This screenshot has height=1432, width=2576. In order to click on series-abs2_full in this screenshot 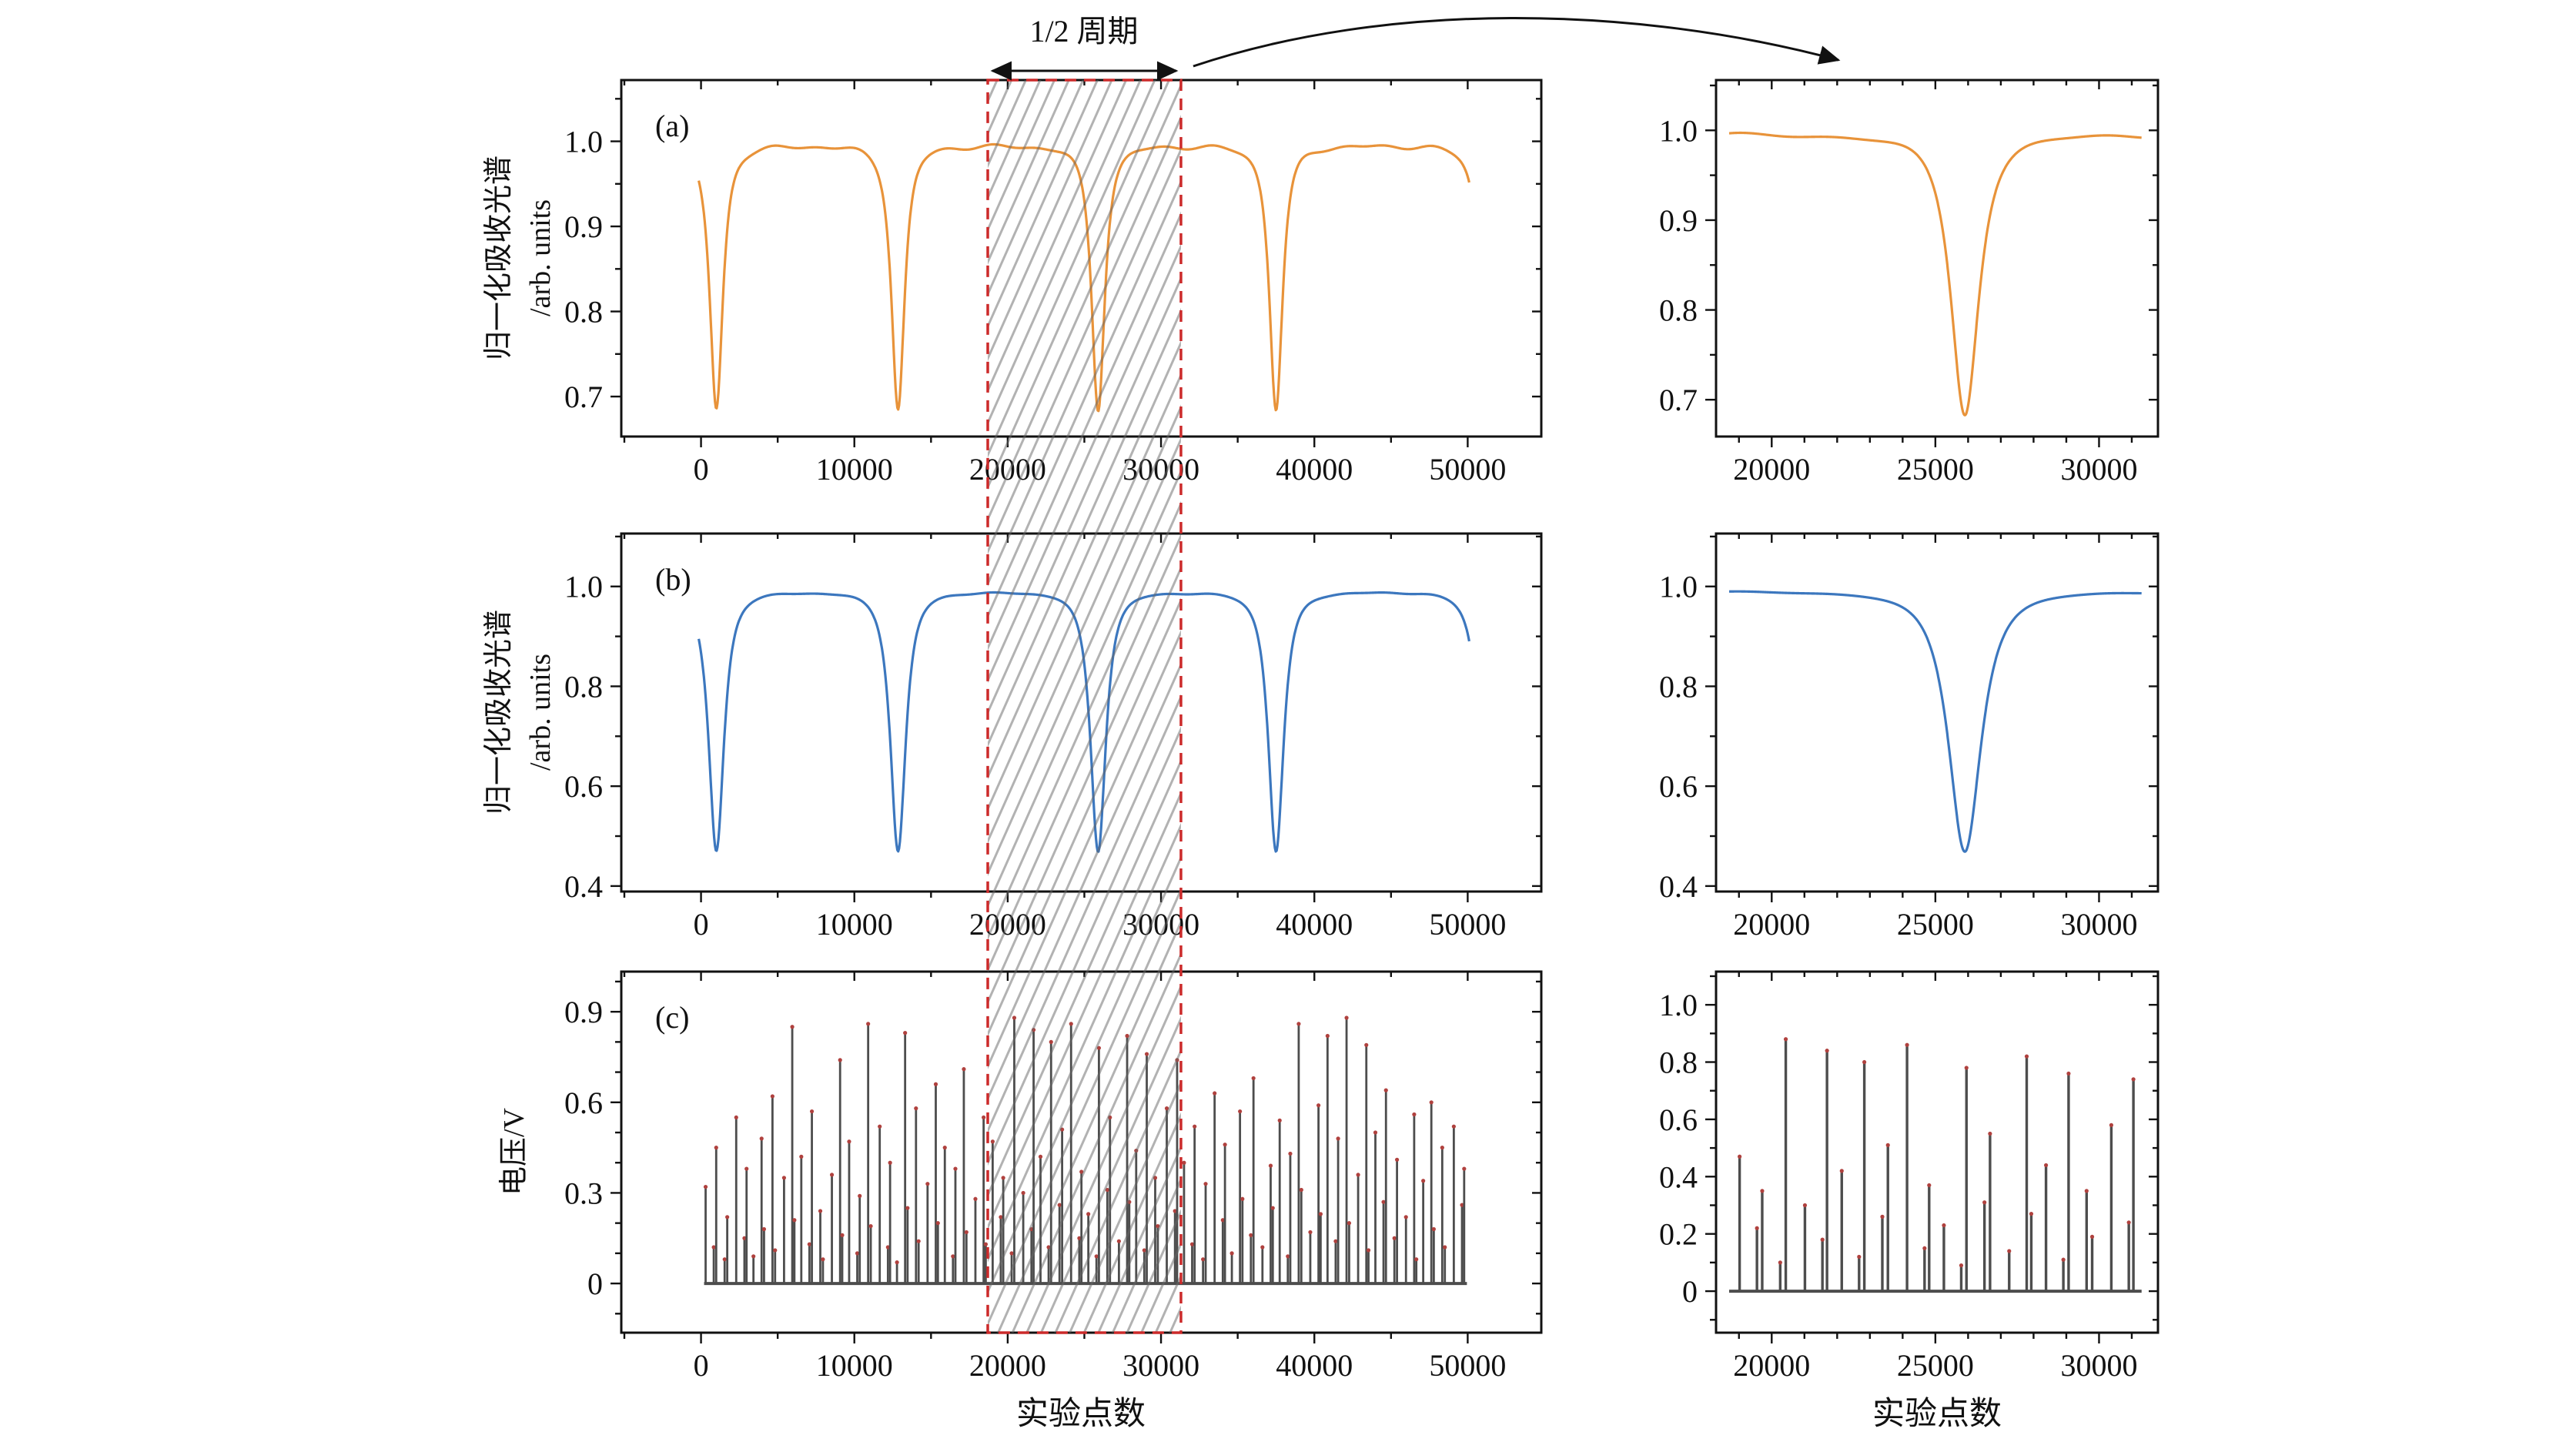, I will do `click(1084, 722)`.